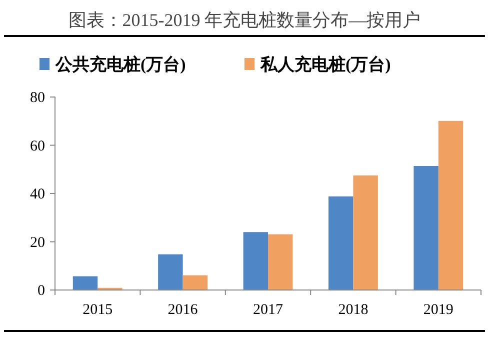  Describe the element at coordinates (353, 310) in the screenshot. I see `x-tick-label: 2018` at that location.